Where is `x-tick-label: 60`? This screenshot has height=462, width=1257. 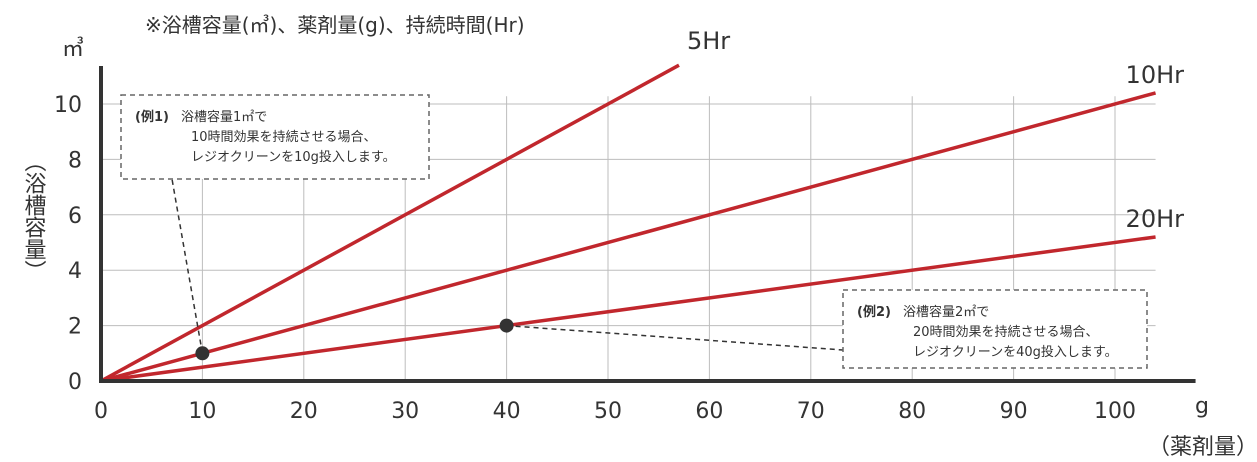 x-tick-label: 60 is located at coordinates (709, 411).